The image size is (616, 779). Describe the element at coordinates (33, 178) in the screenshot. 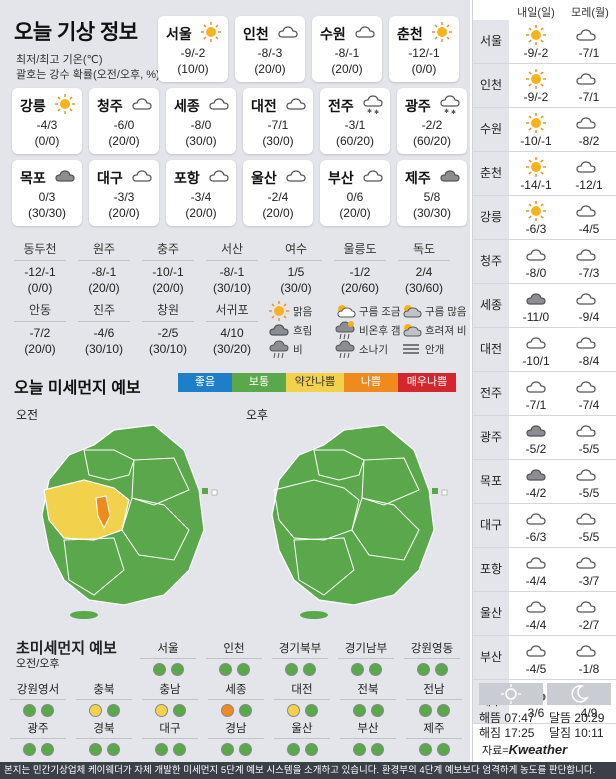

I see `city-name: 목포` at that location.